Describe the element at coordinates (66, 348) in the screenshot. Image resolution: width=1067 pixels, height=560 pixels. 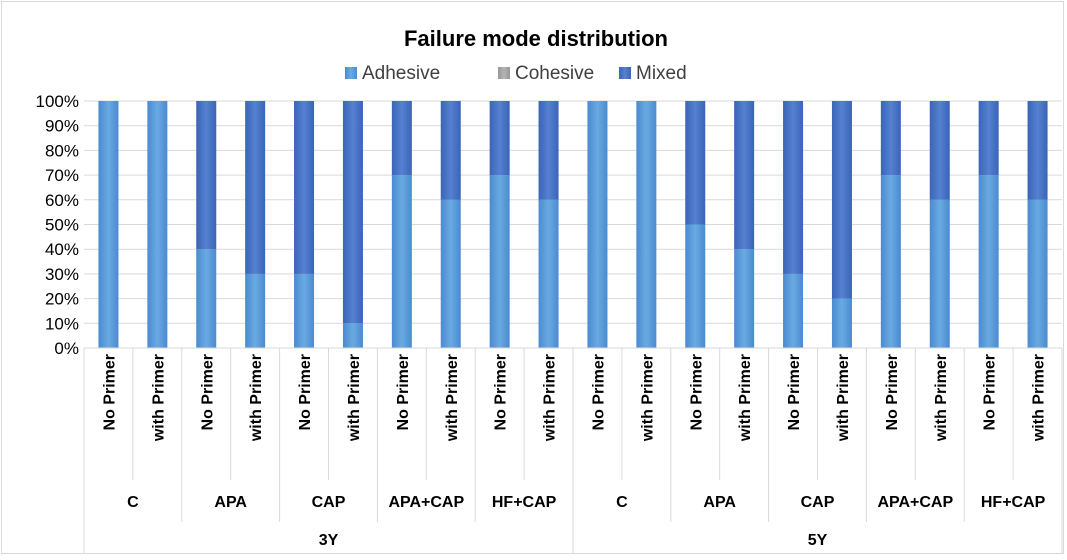
I see `y-tick-label: 0%` at that location.